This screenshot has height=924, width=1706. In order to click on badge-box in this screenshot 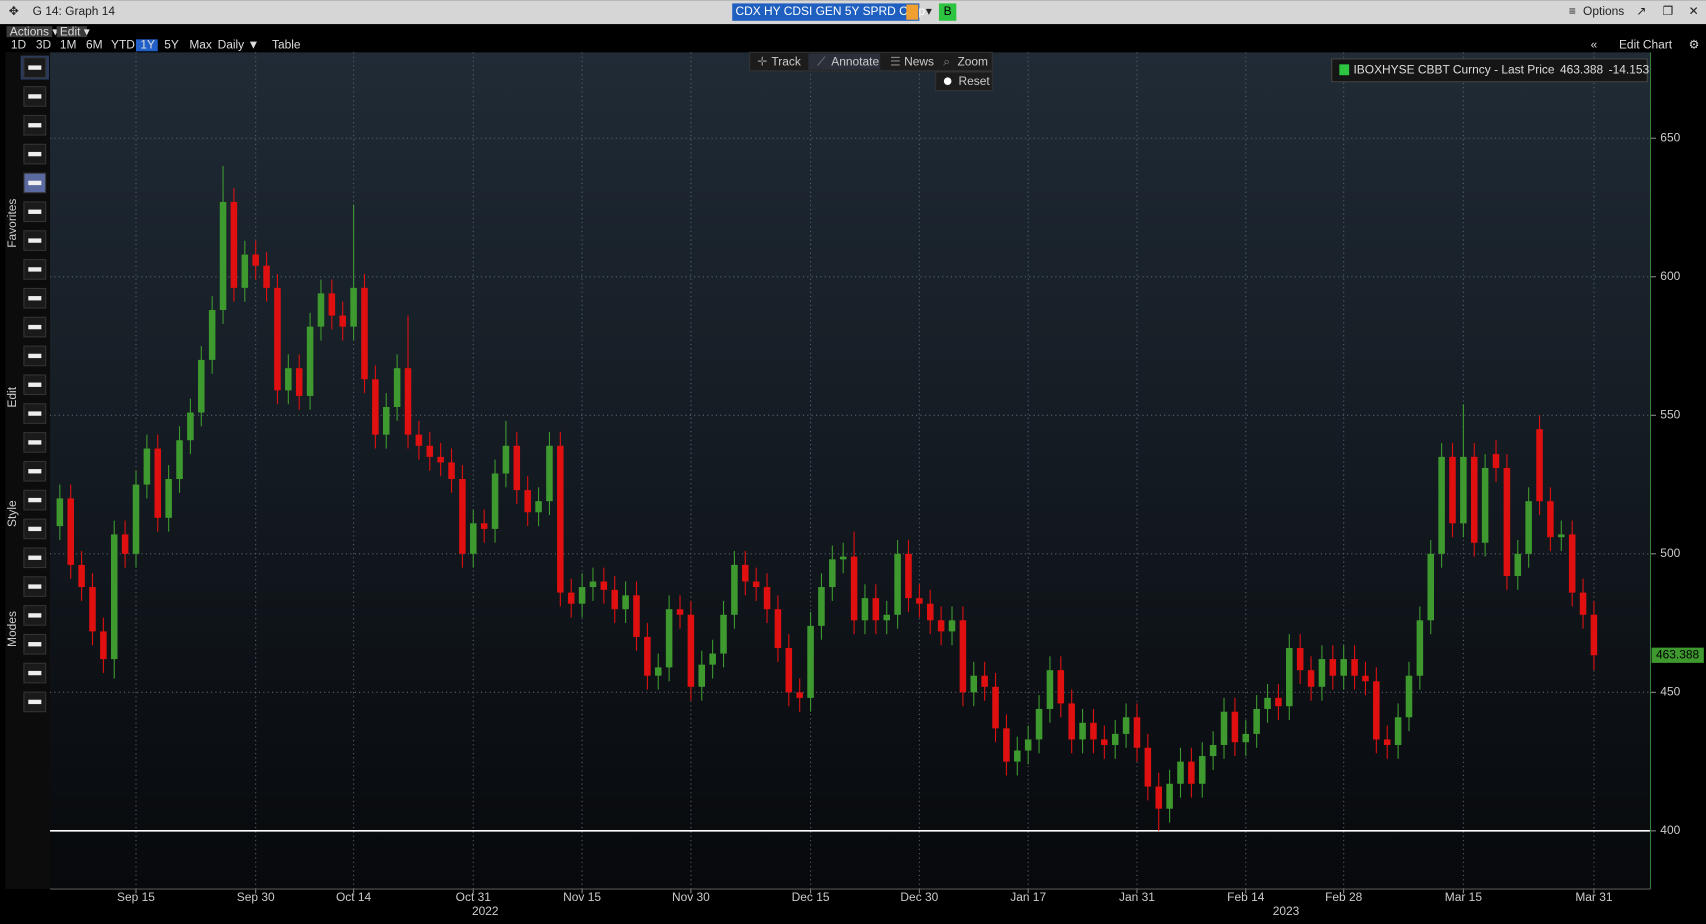, I will do `click(947, 12)`.